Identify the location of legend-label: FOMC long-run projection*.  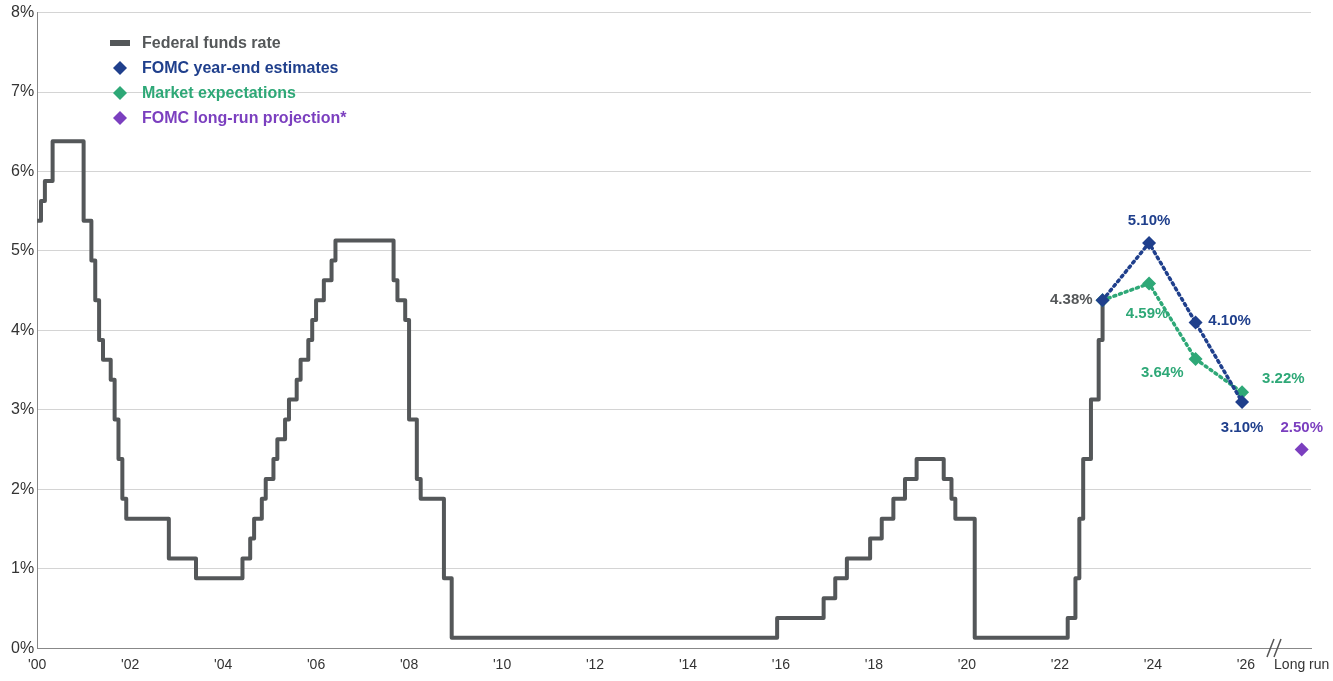
(244, 117).